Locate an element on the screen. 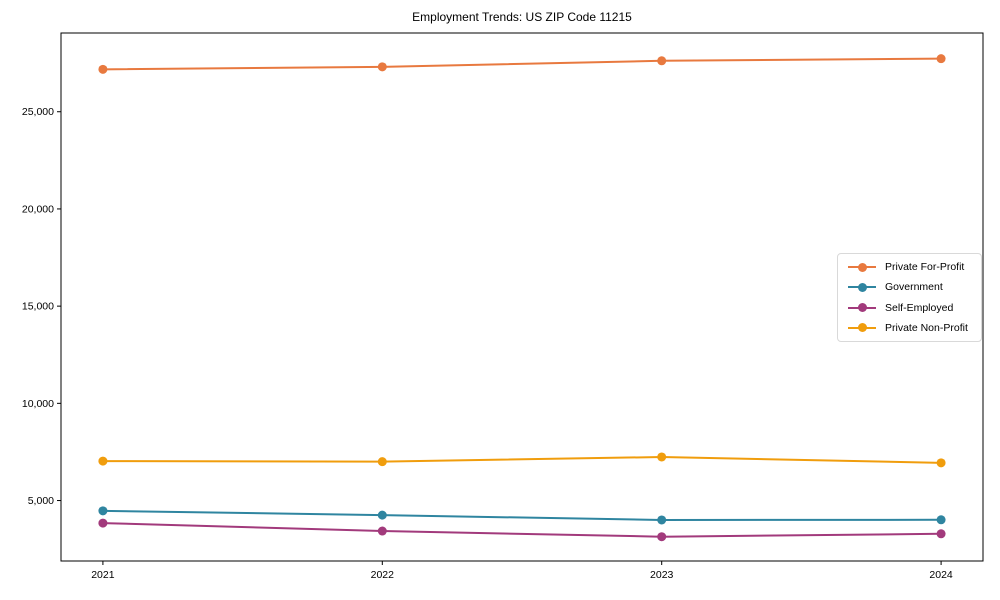 This screenshot has height=600, width=1000. legend-label: Private Non-Profit is located at coordinates (926, 327).